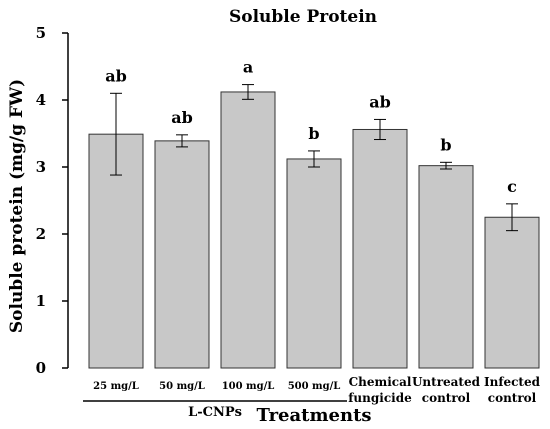 The width and height of the screenshot is (550, 429). Describe the element at coordinates (41, 100) in the screenshot. I see `y-tick-label: 4` at that location.